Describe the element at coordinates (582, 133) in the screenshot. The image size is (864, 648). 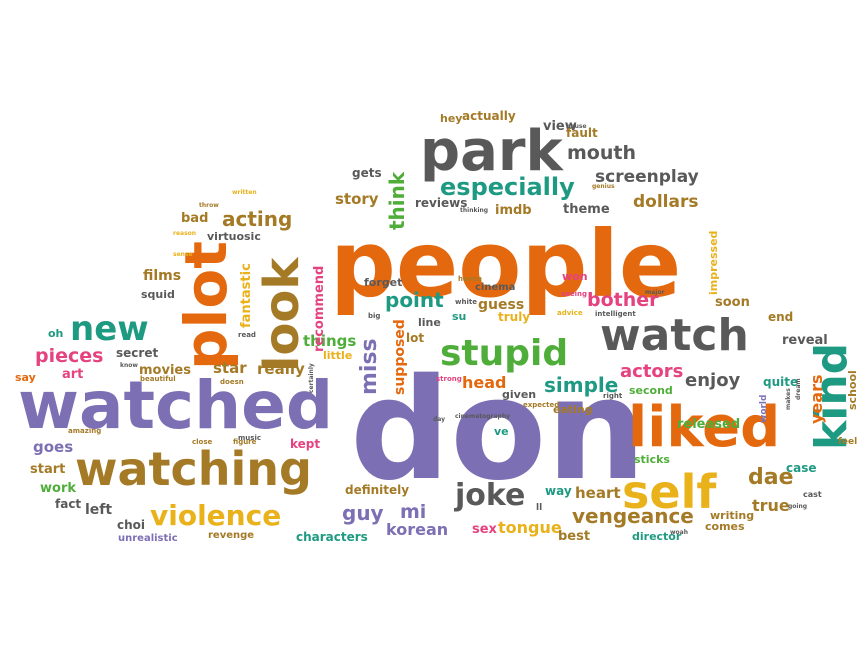
I see `word-fault: fault` at that location.